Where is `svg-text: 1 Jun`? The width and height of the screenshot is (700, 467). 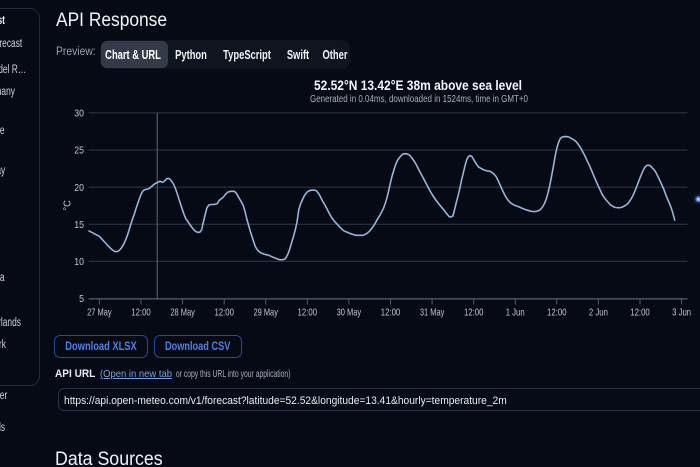 svg-text: 1 Jun is located at coordinates (515, 313).